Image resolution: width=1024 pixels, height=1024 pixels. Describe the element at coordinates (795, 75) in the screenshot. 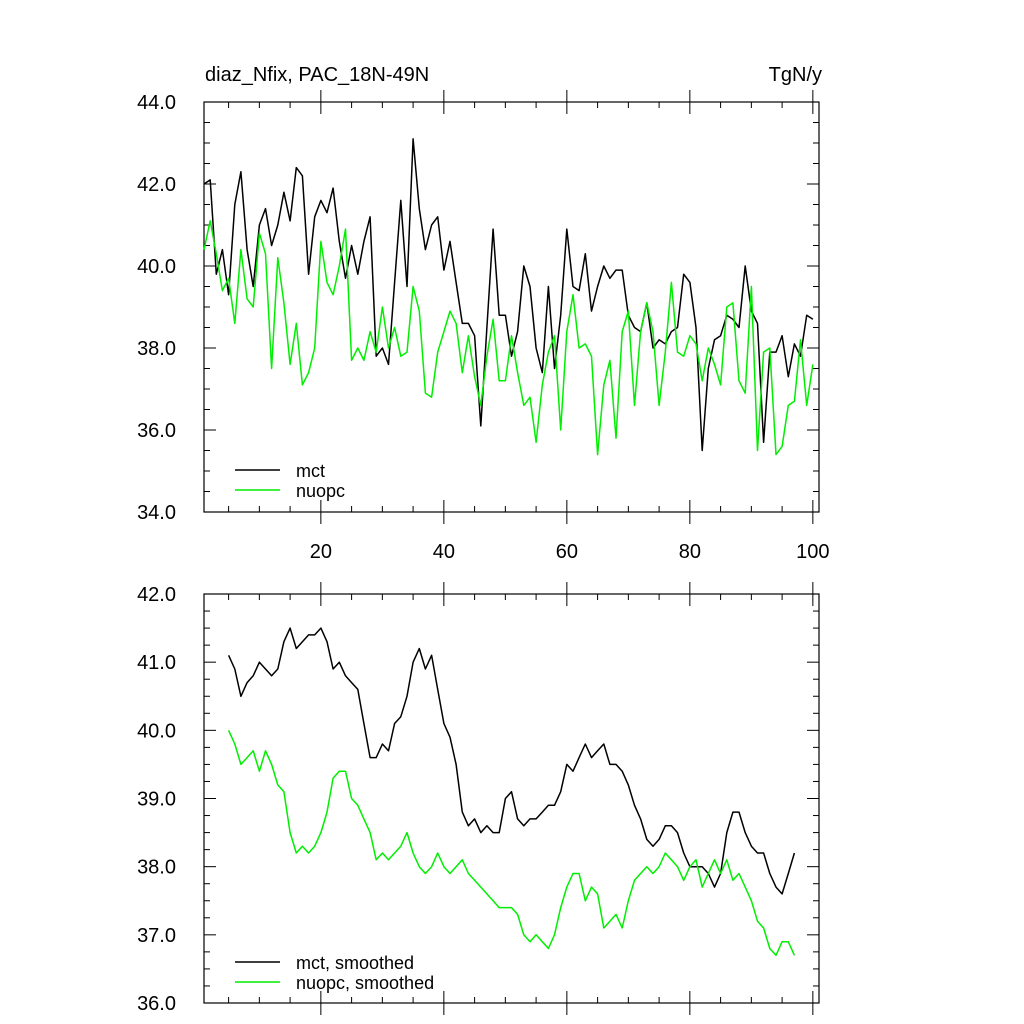

I see `units-label: TgN/y` at that location.